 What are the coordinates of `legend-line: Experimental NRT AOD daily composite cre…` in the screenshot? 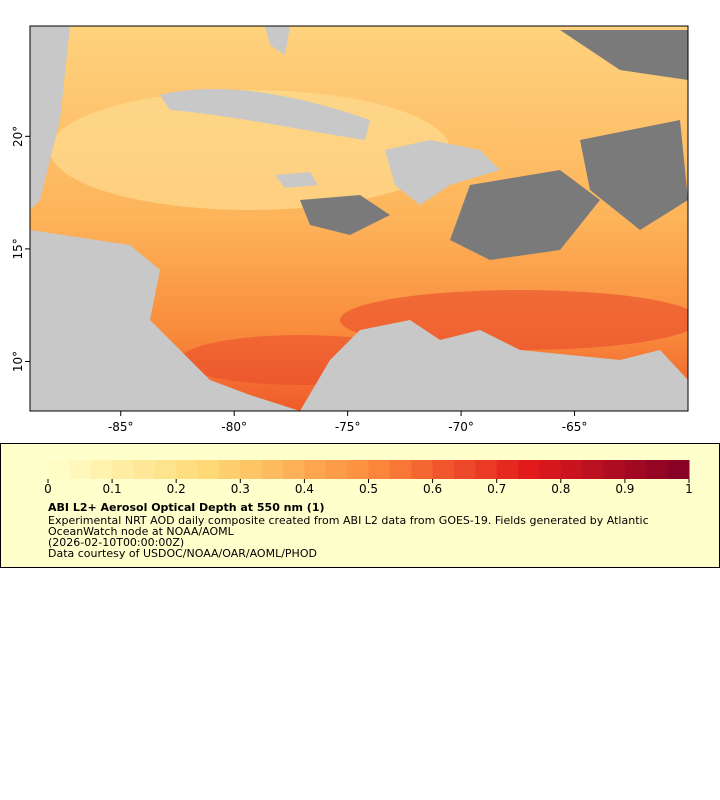 It's located at (348, 520).